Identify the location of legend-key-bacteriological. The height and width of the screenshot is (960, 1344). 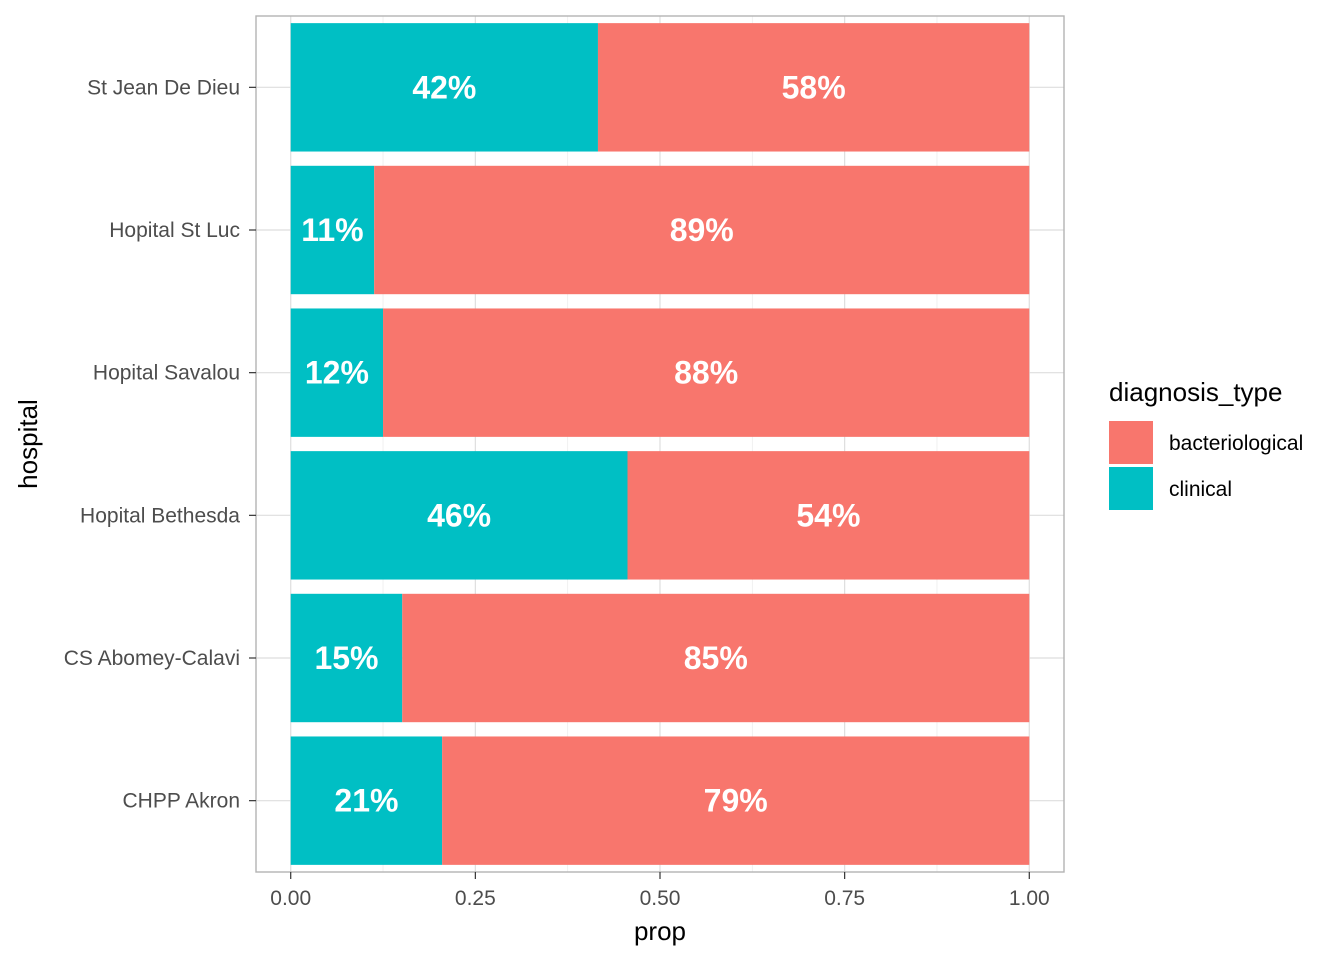
(1131, 442).